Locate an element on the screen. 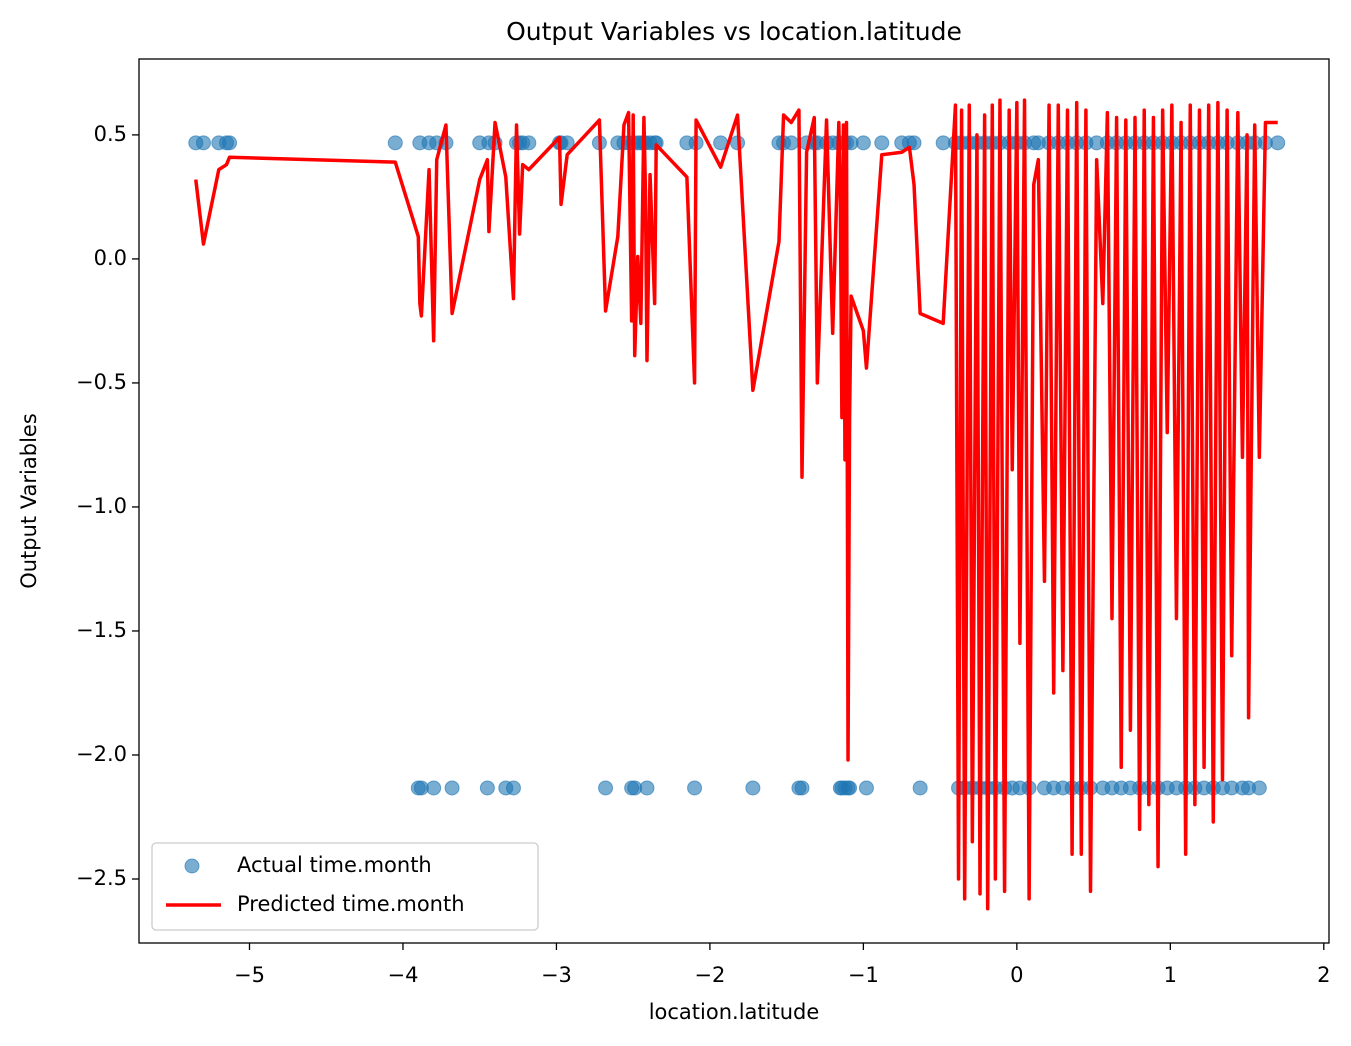  y-axis-label: Output Variables is located at coordinates (29, 501).